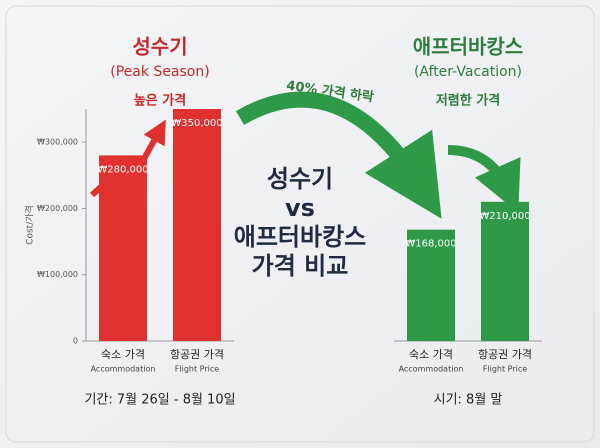 Image resolution: width=600 pixels, height=448 pixels. Describe the element at coordinates (57, 142) in the screenshot. I see `y-tick-label: ₩300,000` at that location.